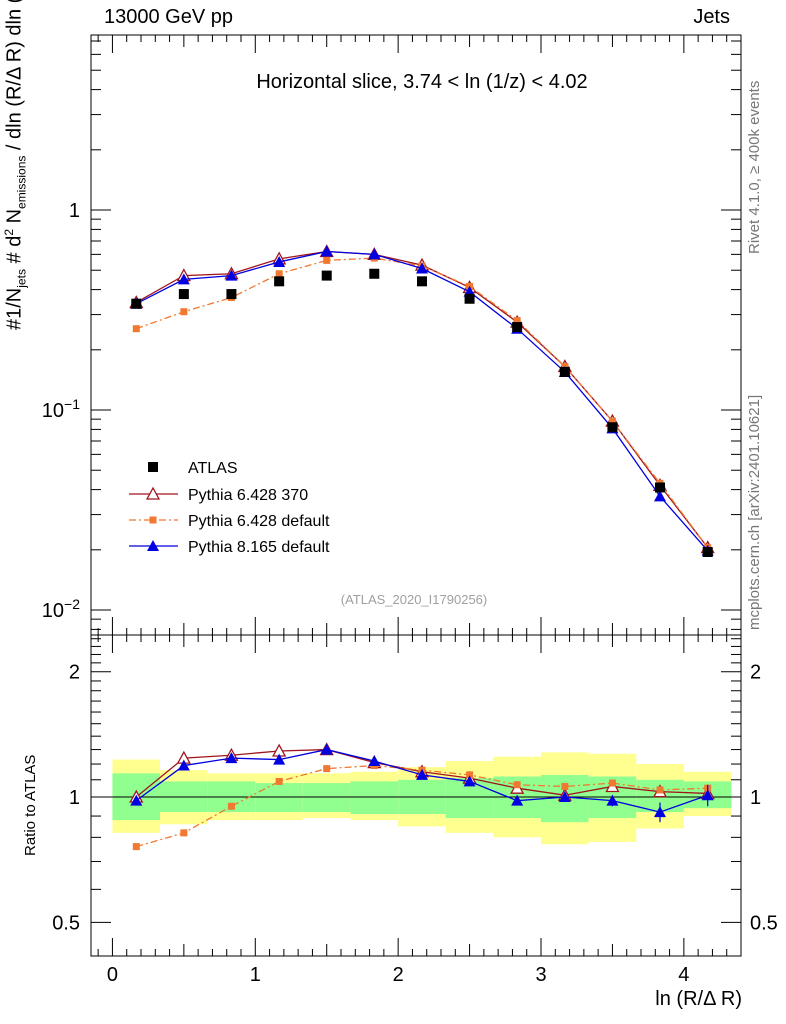 Image resolution: width=786 pixels, height=1024 pixels. Describe the element at coordinates (153, 520) in the screenshot. I see `legend-marker-pythia-6-428-default` at that location.